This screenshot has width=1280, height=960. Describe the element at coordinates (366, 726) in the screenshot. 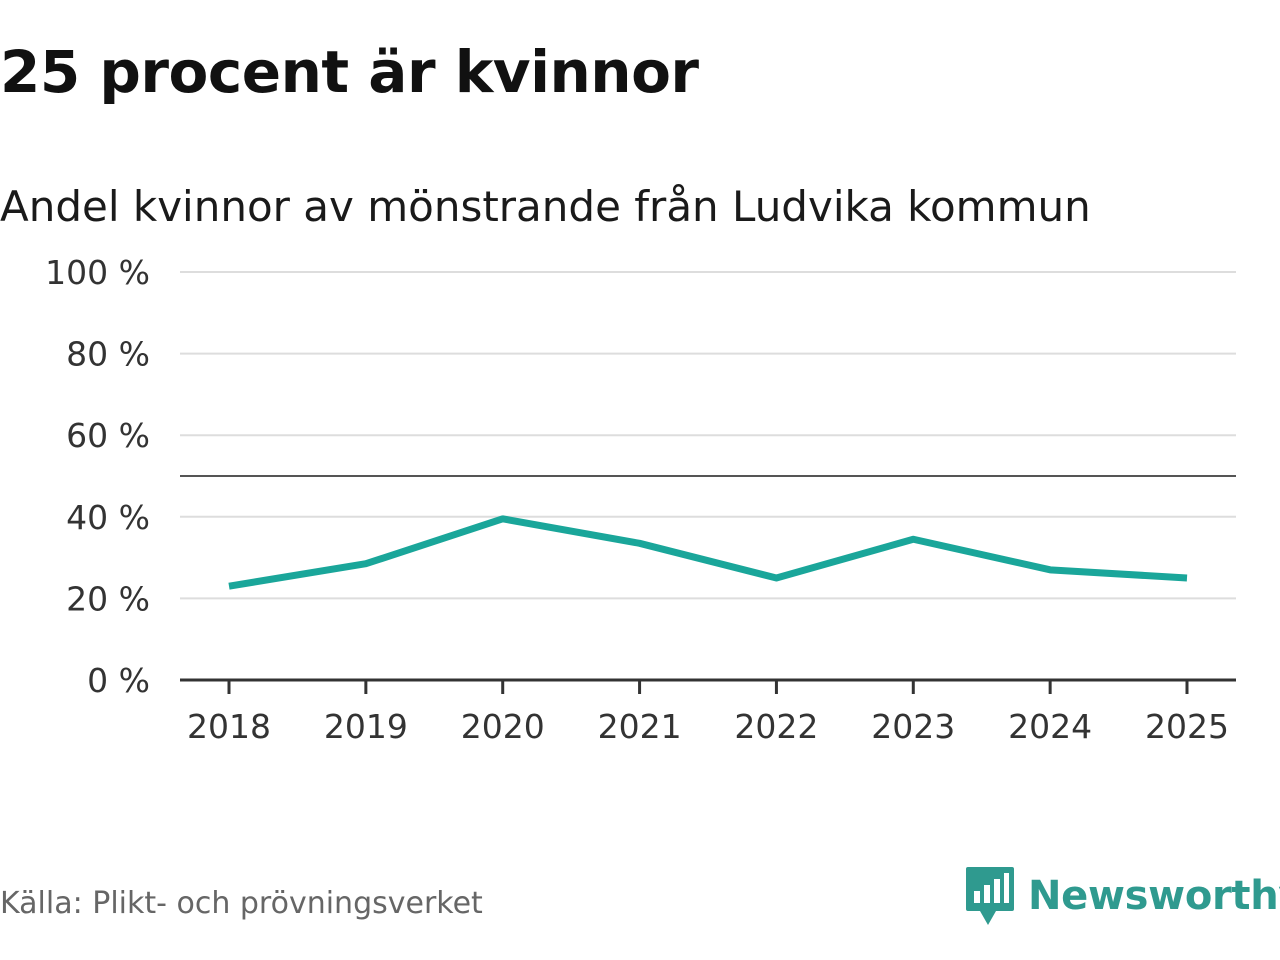

I see `x-tick-label: 2019` at that location.